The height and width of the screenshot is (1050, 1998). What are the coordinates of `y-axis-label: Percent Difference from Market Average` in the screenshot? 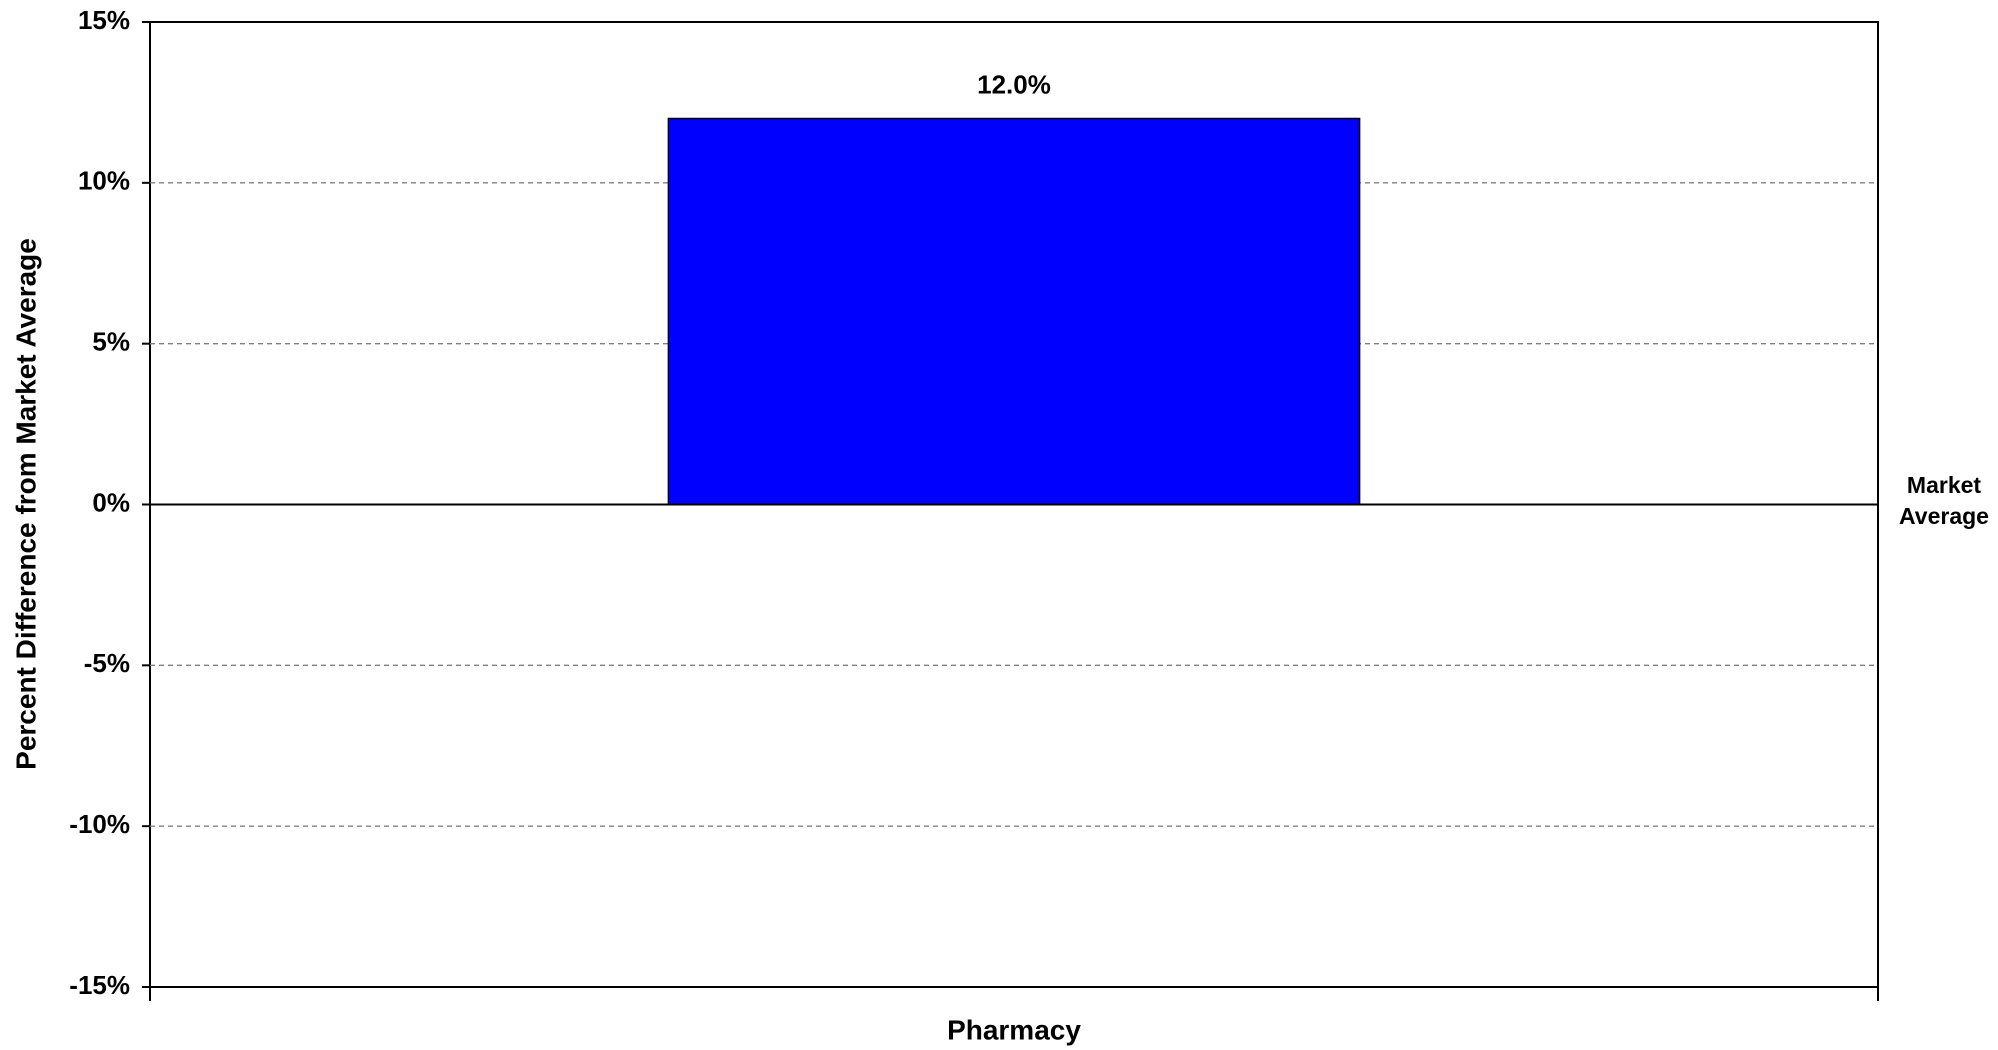 It's located at (25, 504).